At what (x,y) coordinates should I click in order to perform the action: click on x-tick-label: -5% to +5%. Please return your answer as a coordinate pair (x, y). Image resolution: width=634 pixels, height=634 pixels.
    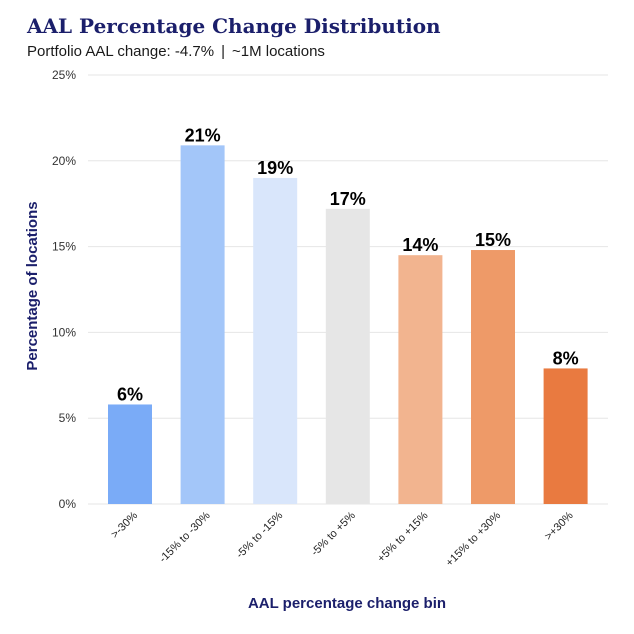
    Looking at the image, I should click on (333, 533).